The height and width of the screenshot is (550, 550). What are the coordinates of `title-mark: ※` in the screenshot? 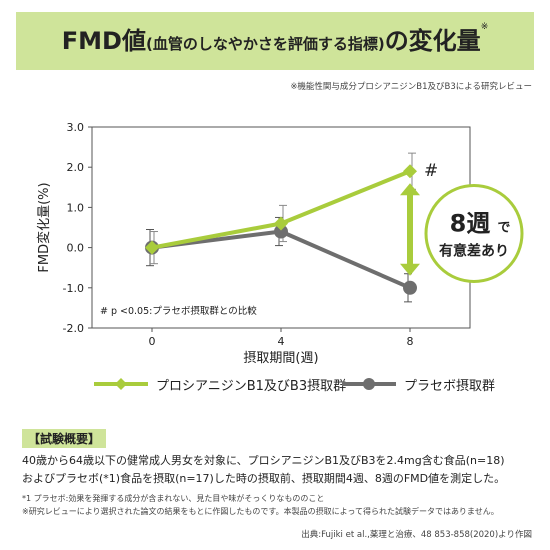 It's located at (484, 27).